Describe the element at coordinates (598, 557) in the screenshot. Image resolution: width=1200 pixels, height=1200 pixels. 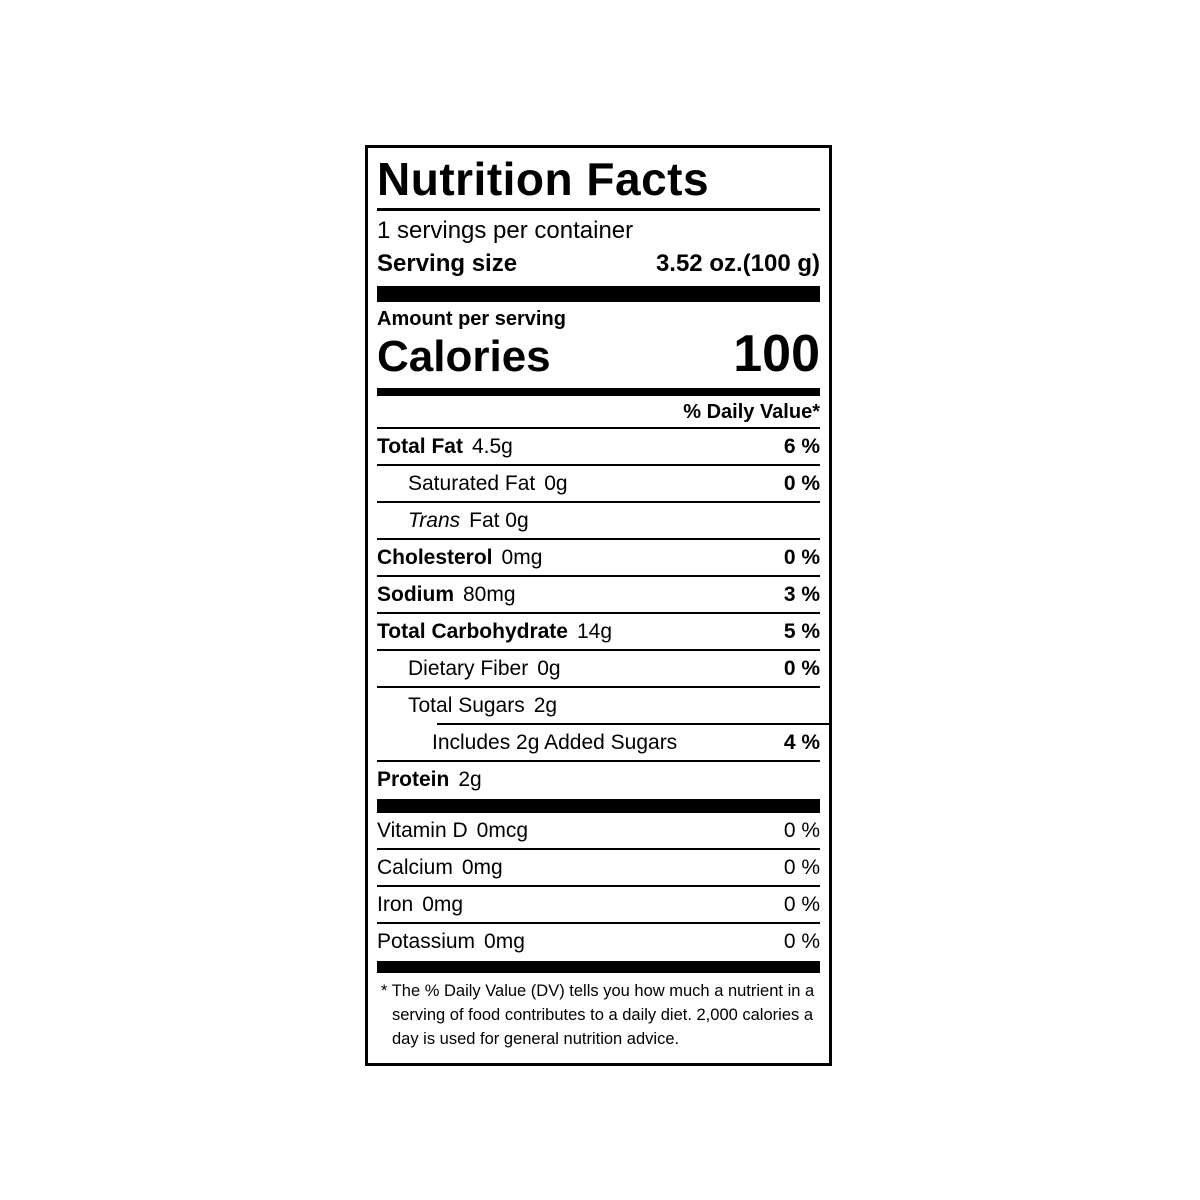
I see `nutrient-row-cholesterol: Cholesterol 0mg 0 %` at that location.